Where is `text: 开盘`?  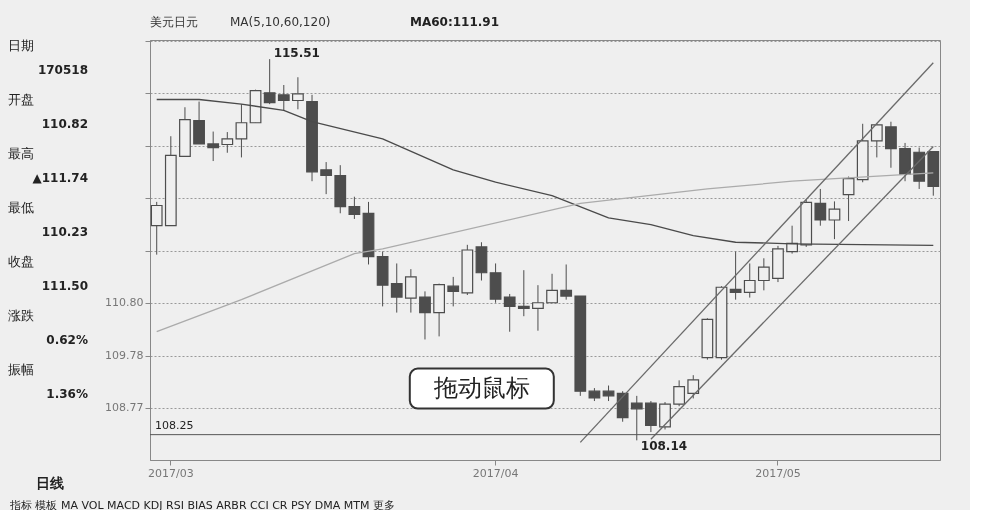
text: 开盘 is located at coordinates (21, 99).